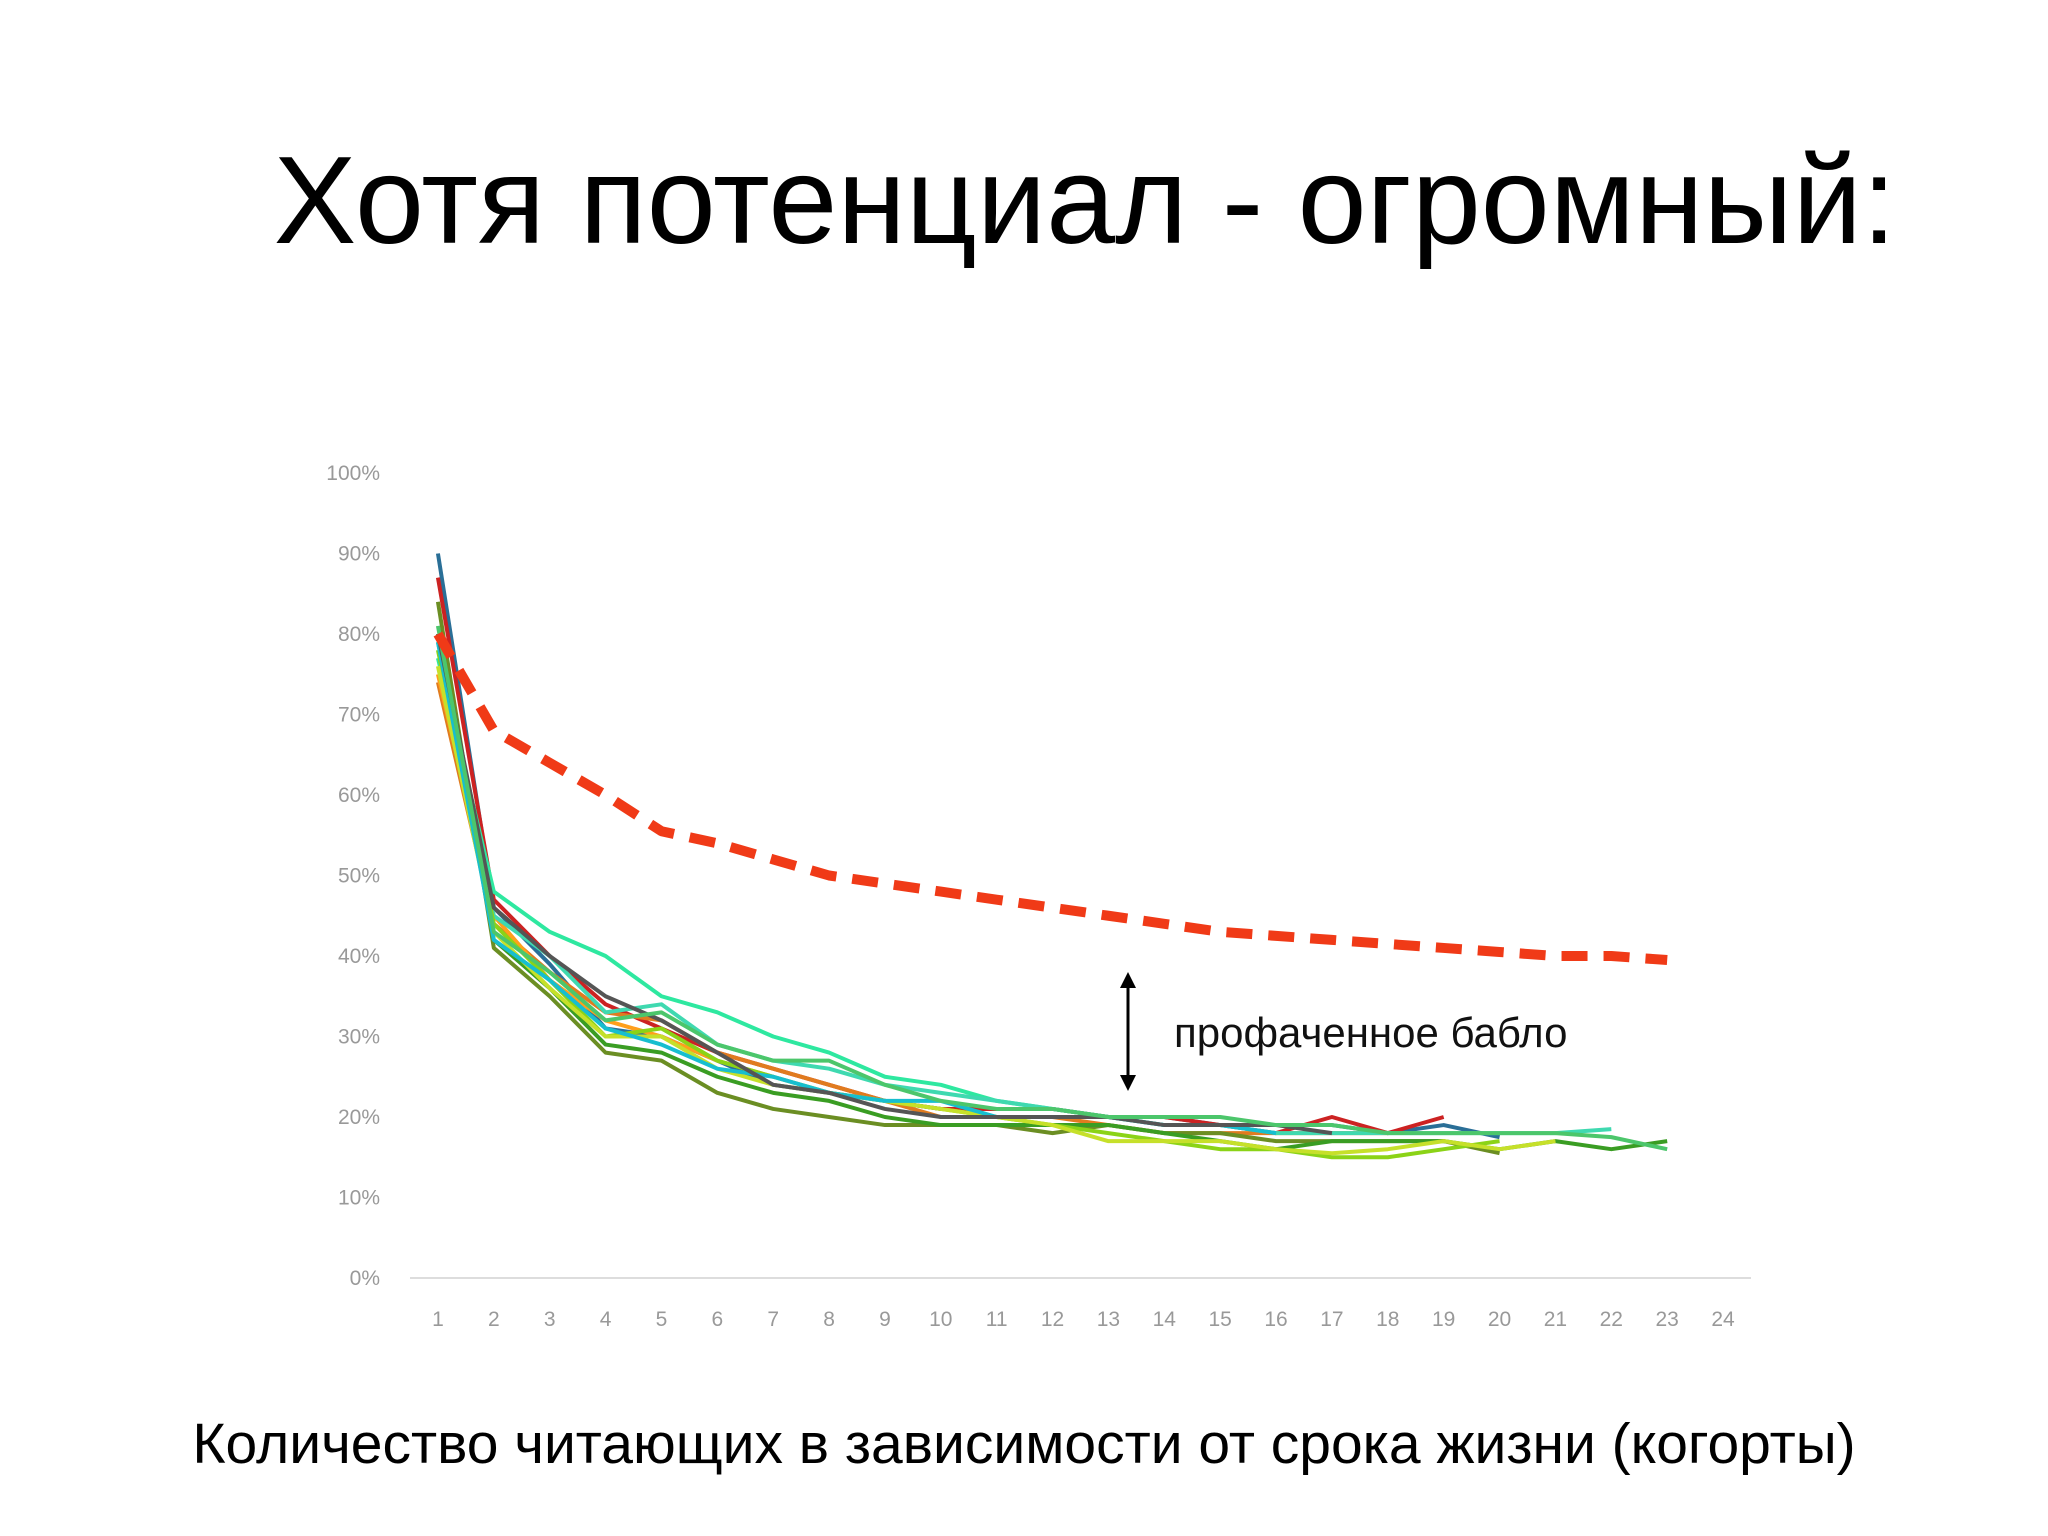 Image resolution: width=2048 pixels, height=1536 pixels. What do you see at coordinates (359, 876) in the screenshot?
I see `y-tick-label: 50%` at bounding box center [359, 876].